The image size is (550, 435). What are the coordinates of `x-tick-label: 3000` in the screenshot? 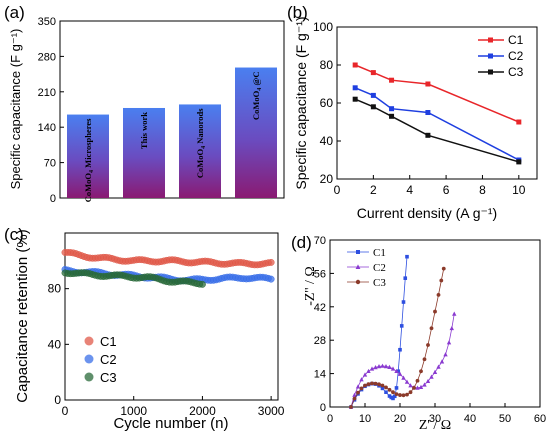 It's located at (271, 411).